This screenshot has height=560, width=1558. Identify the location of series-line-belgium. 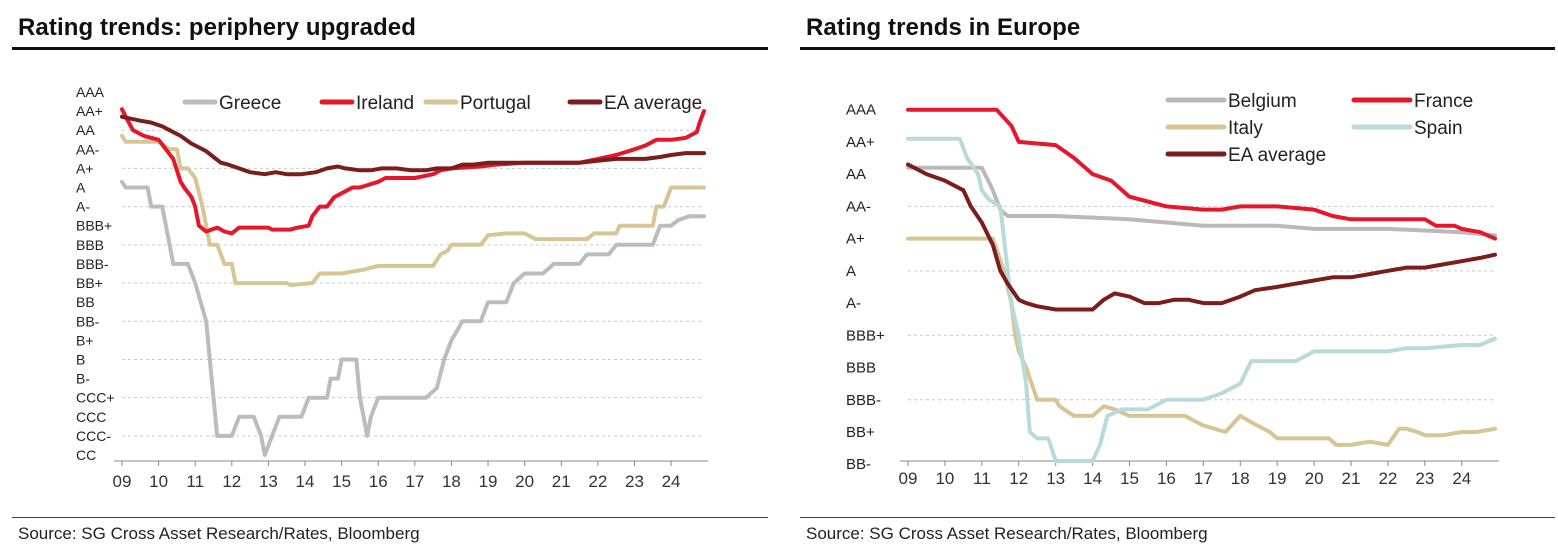
(1201, 201).